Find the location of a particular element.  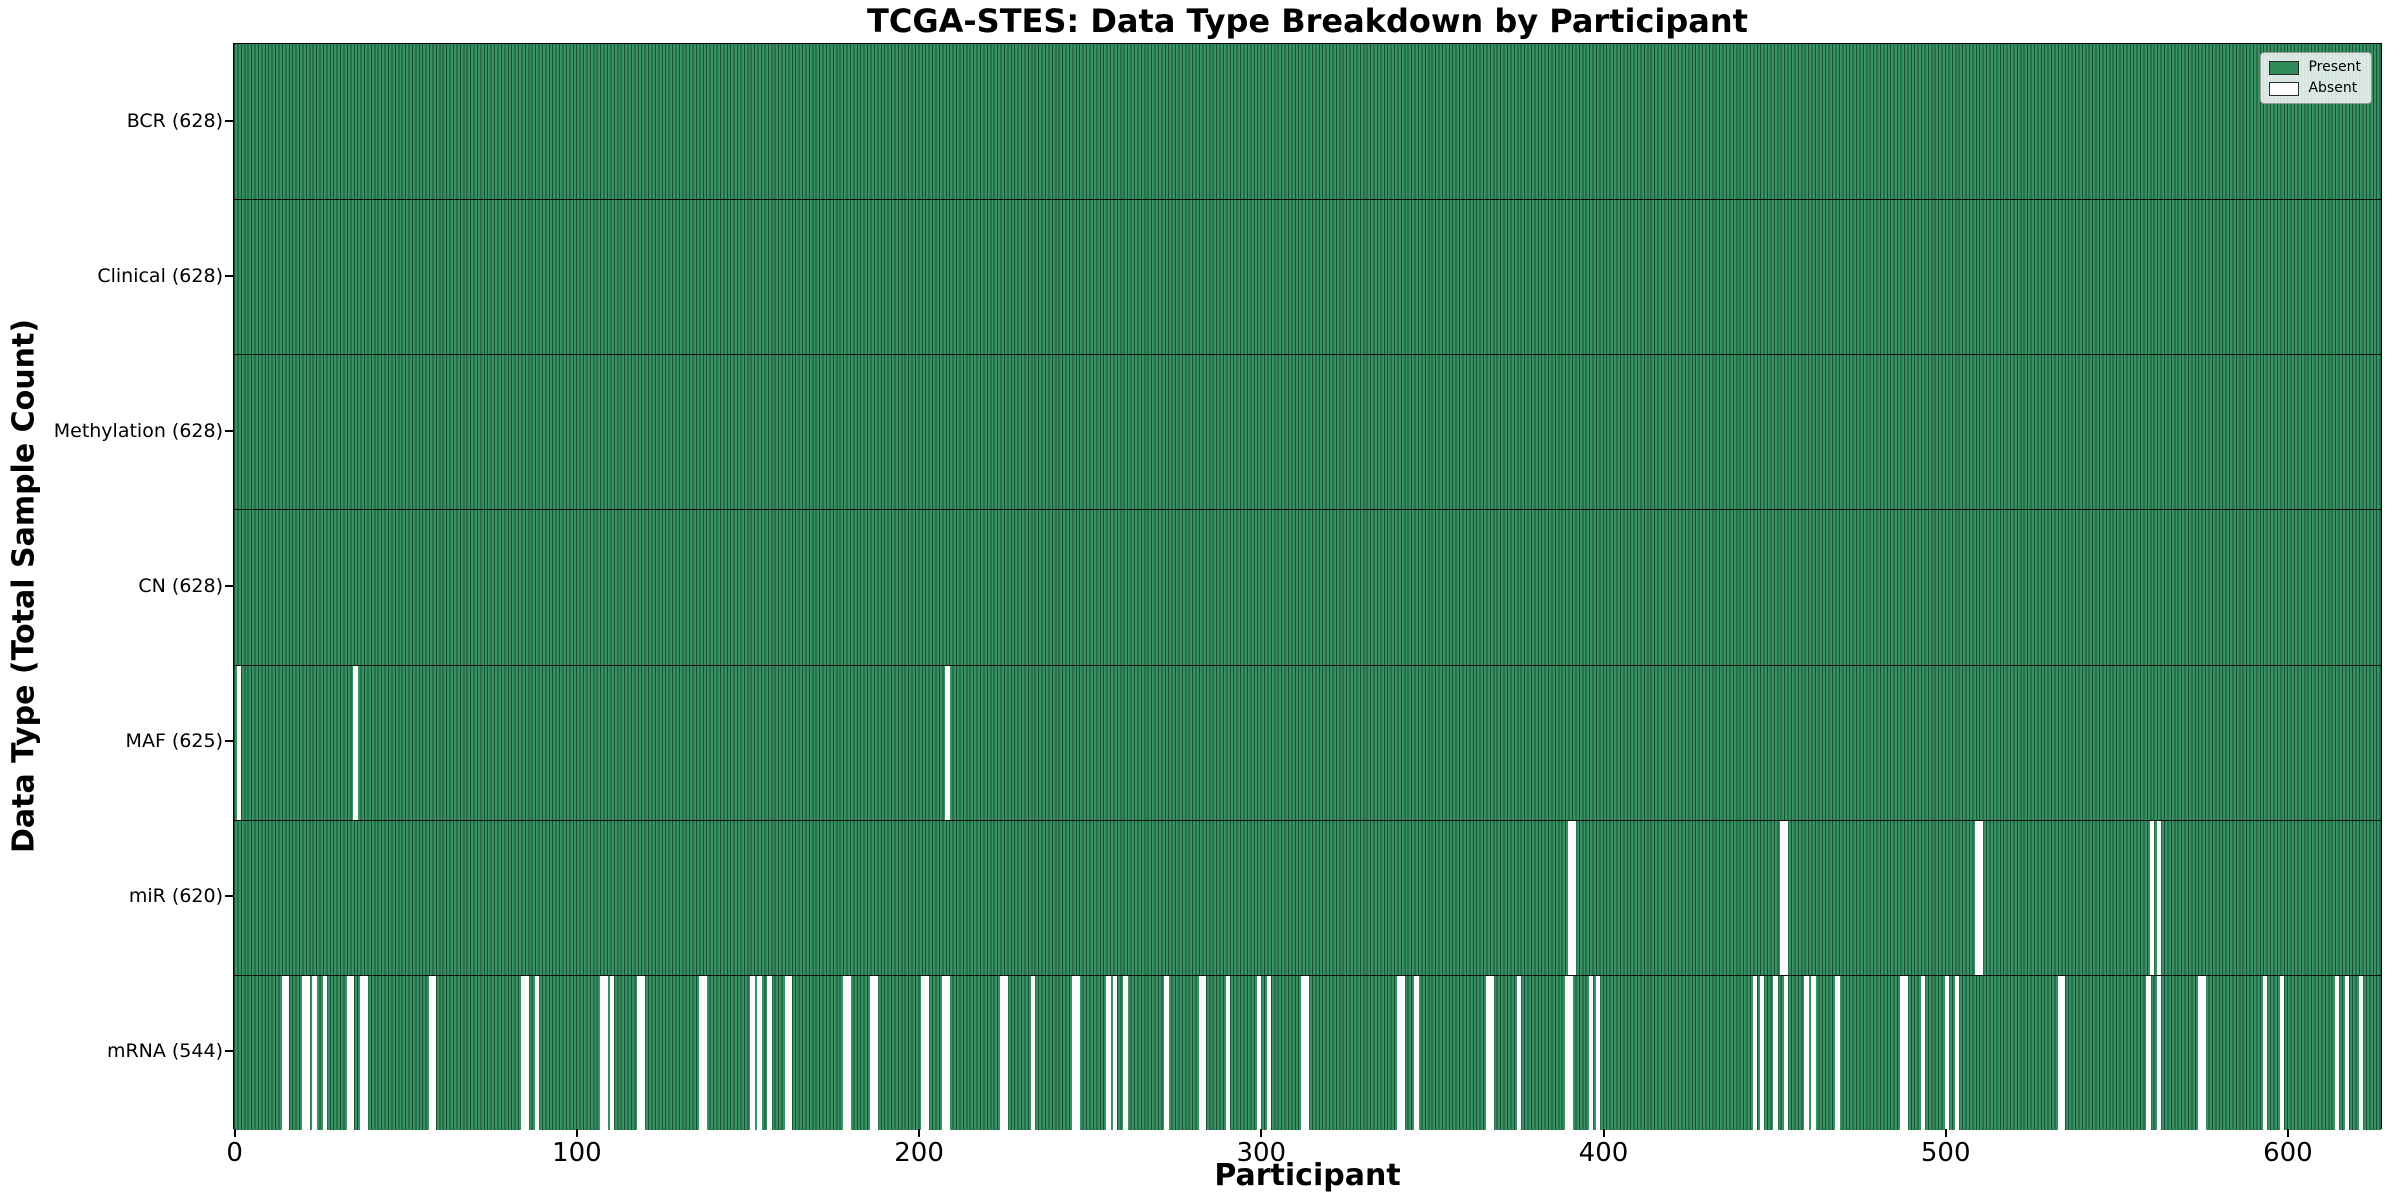

row-mRNA is located at coordinates (1307, 1052).